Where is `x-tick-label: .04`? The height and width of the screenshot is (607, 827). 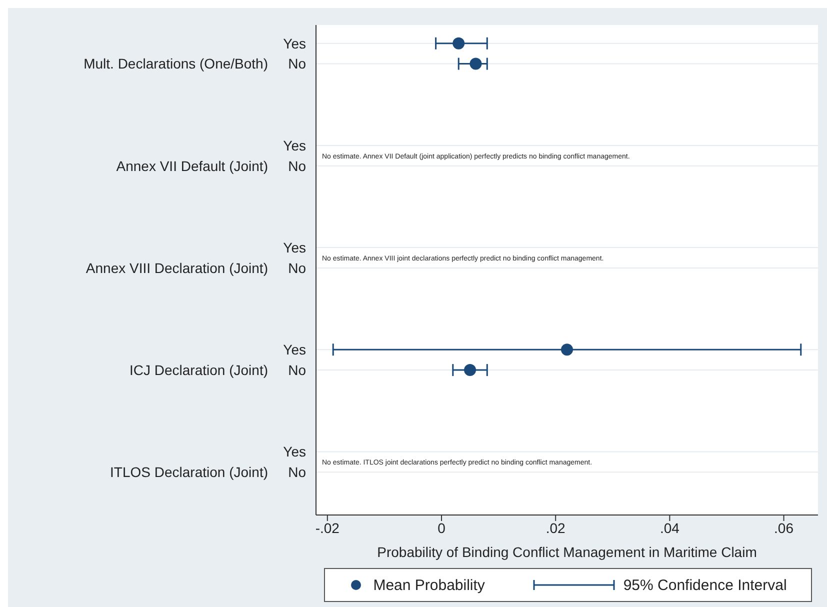 x-tick-label: .04 is located at coordinates (670, 528).